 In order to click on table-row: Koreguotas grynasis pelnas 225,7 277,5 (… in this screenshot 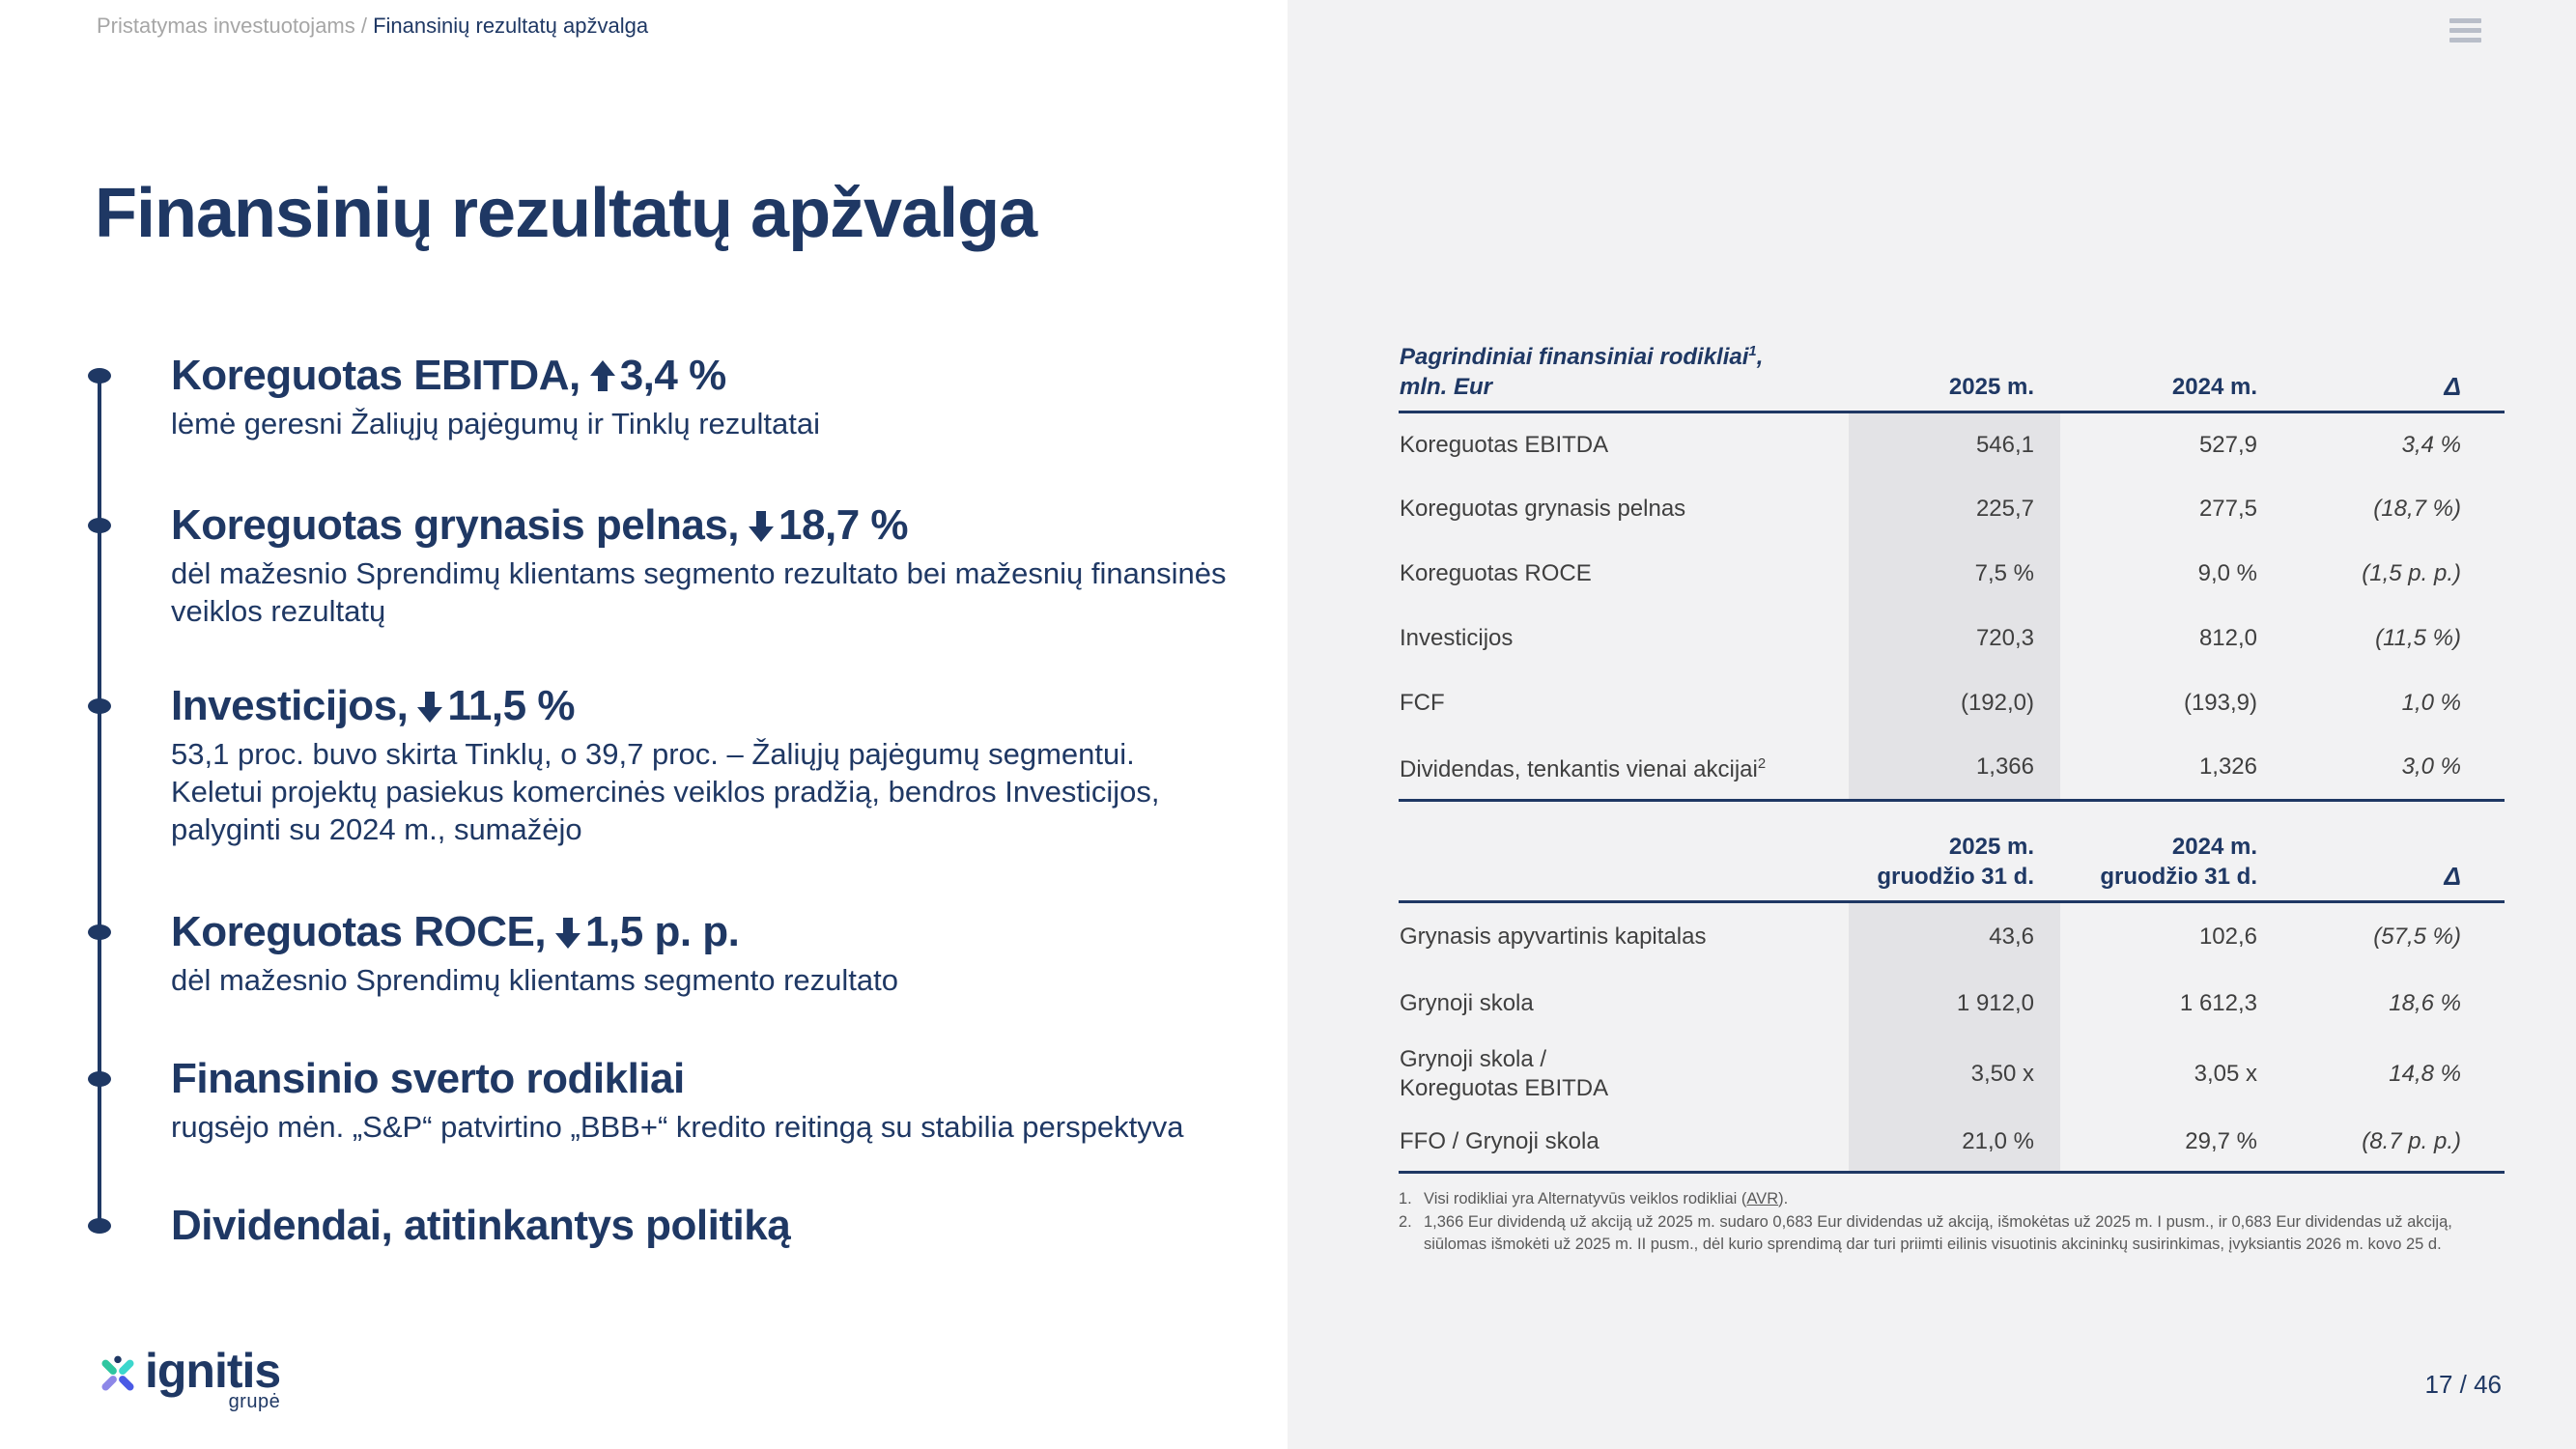, I will do `click(1952, 509)`.